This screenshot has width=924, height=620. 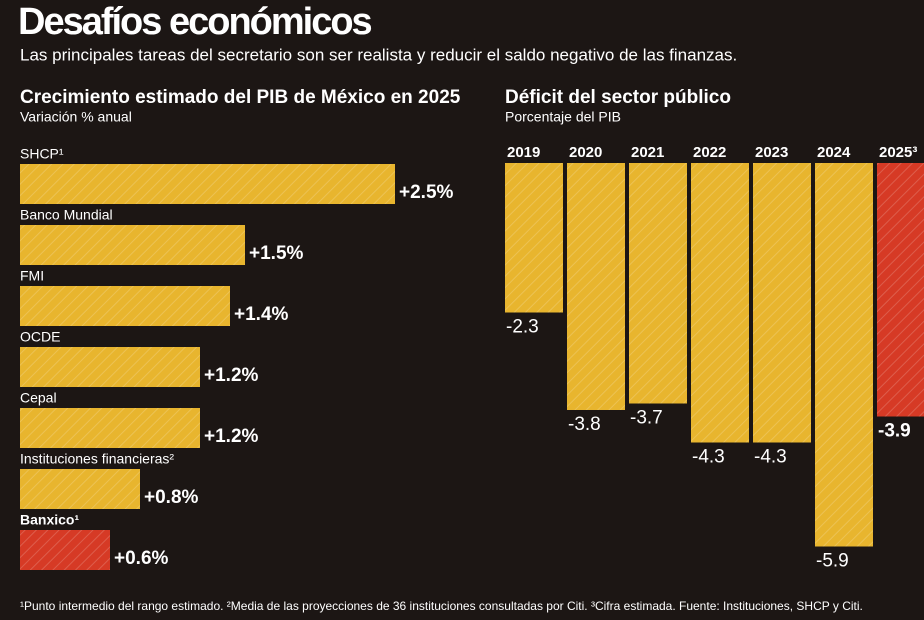 What do you see at coordinates (618, 97) in the screenshot?
I see `chart-title: Déficit del sector público` at bounding box center [618, 97].